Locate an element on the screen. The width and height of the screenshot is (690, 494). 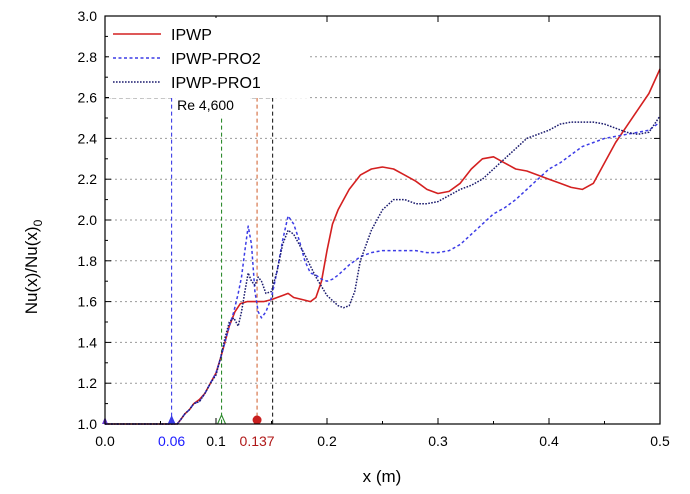
x-tick-label-3: 0.3 is located at coordinates (438, 441).